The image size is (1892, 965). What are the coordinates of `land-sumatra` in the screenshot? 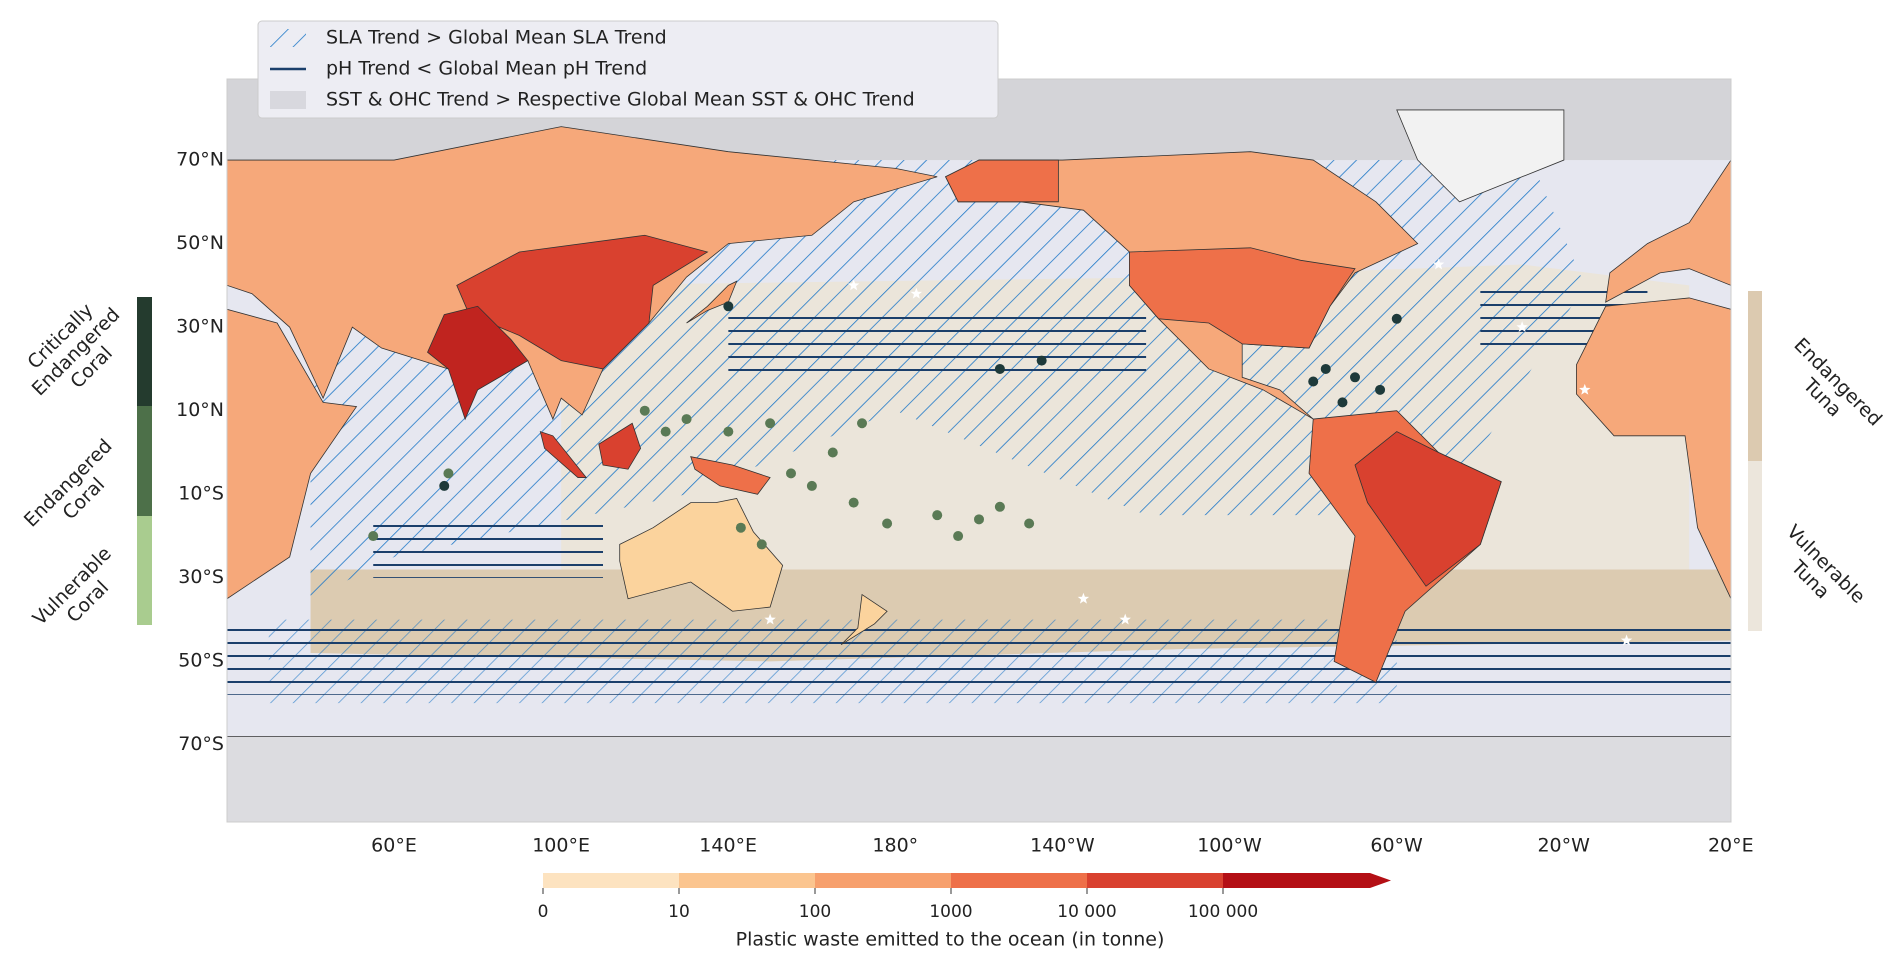 It's located at (563, 454).